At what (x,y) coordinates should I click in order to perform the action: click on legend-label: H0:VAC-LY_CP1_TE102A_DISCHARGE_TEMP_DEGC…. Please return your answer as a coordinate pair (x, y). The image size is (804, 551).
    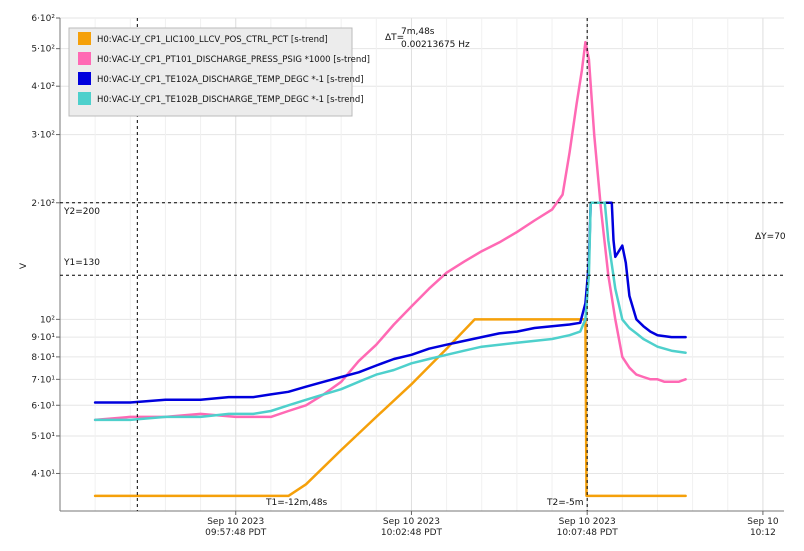
    Looking at the image, I should click on (230, 80).